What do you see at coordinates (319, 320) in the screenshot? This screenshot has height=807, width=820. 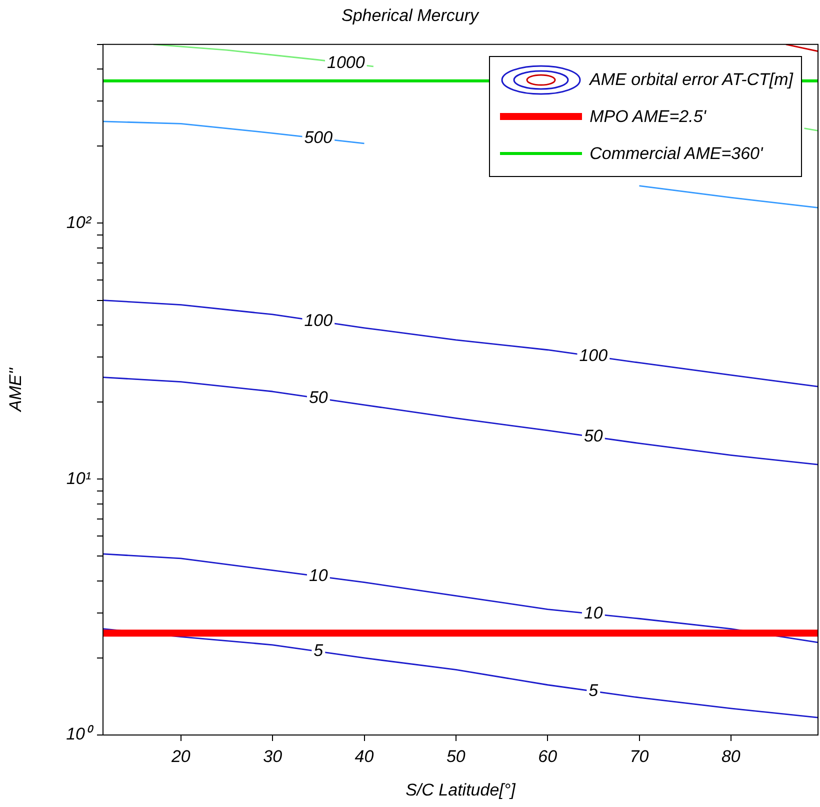 I see `series-label: 100` at bounding box center [319, 320].